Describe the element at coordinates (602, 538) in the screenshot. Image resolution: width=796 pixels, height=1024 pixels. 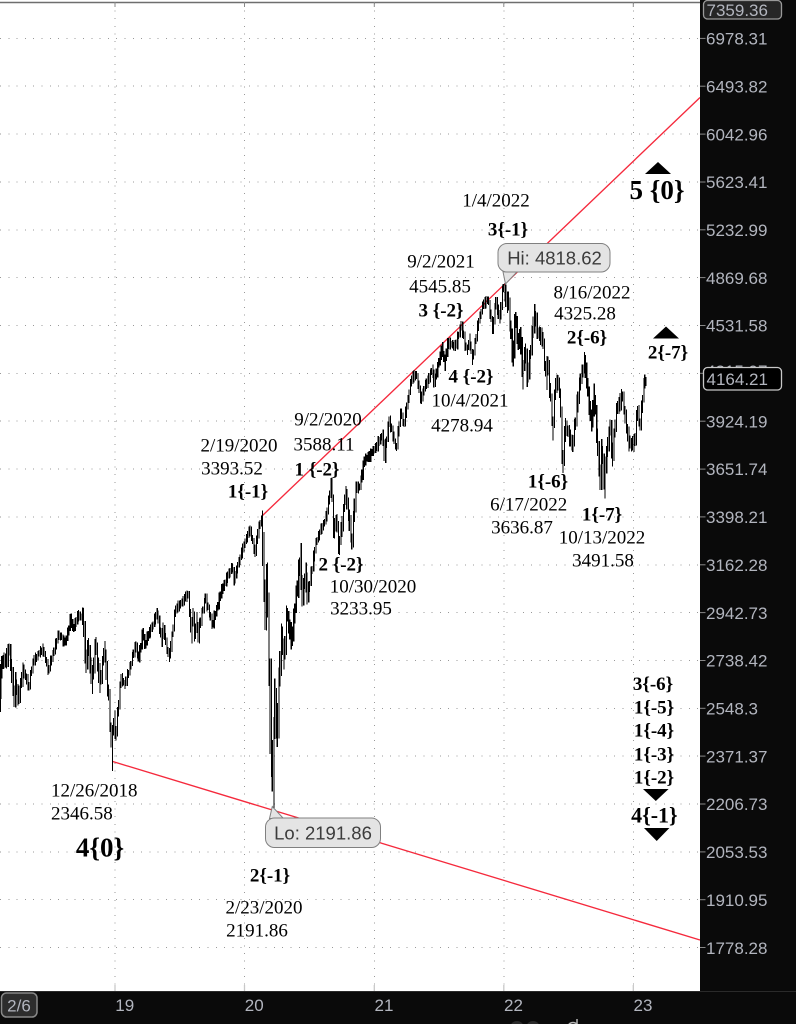
I see `svg-text: 10/13/2022` at that location.